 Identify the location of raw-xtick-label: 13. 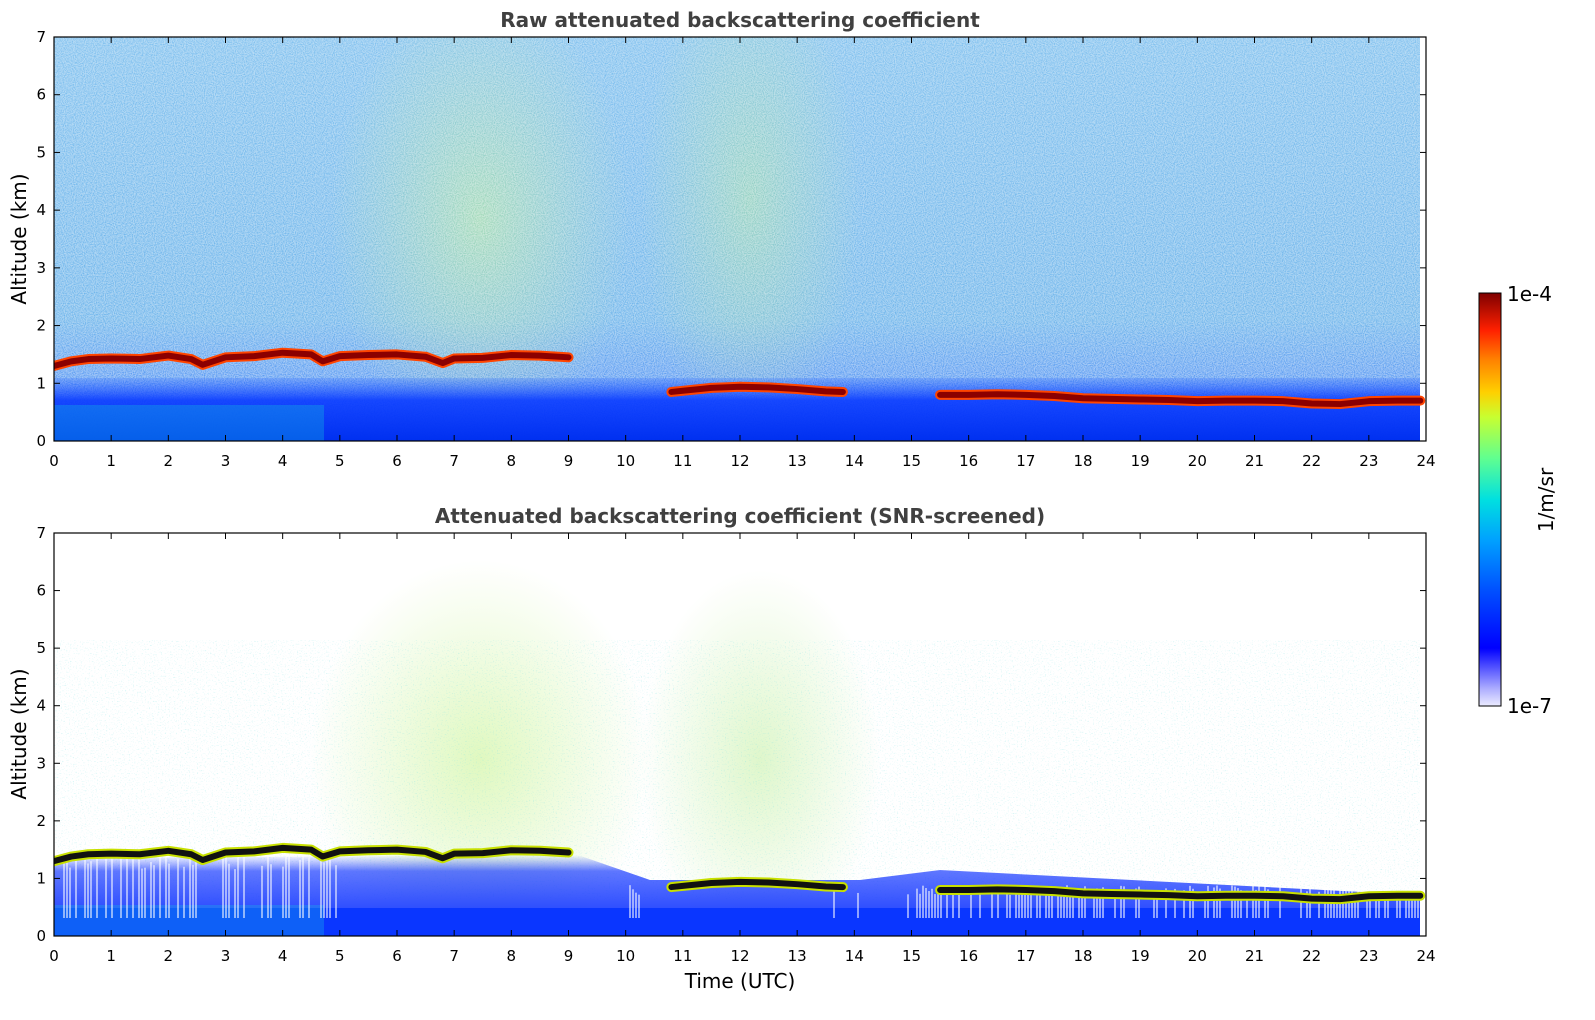
(797, 461).